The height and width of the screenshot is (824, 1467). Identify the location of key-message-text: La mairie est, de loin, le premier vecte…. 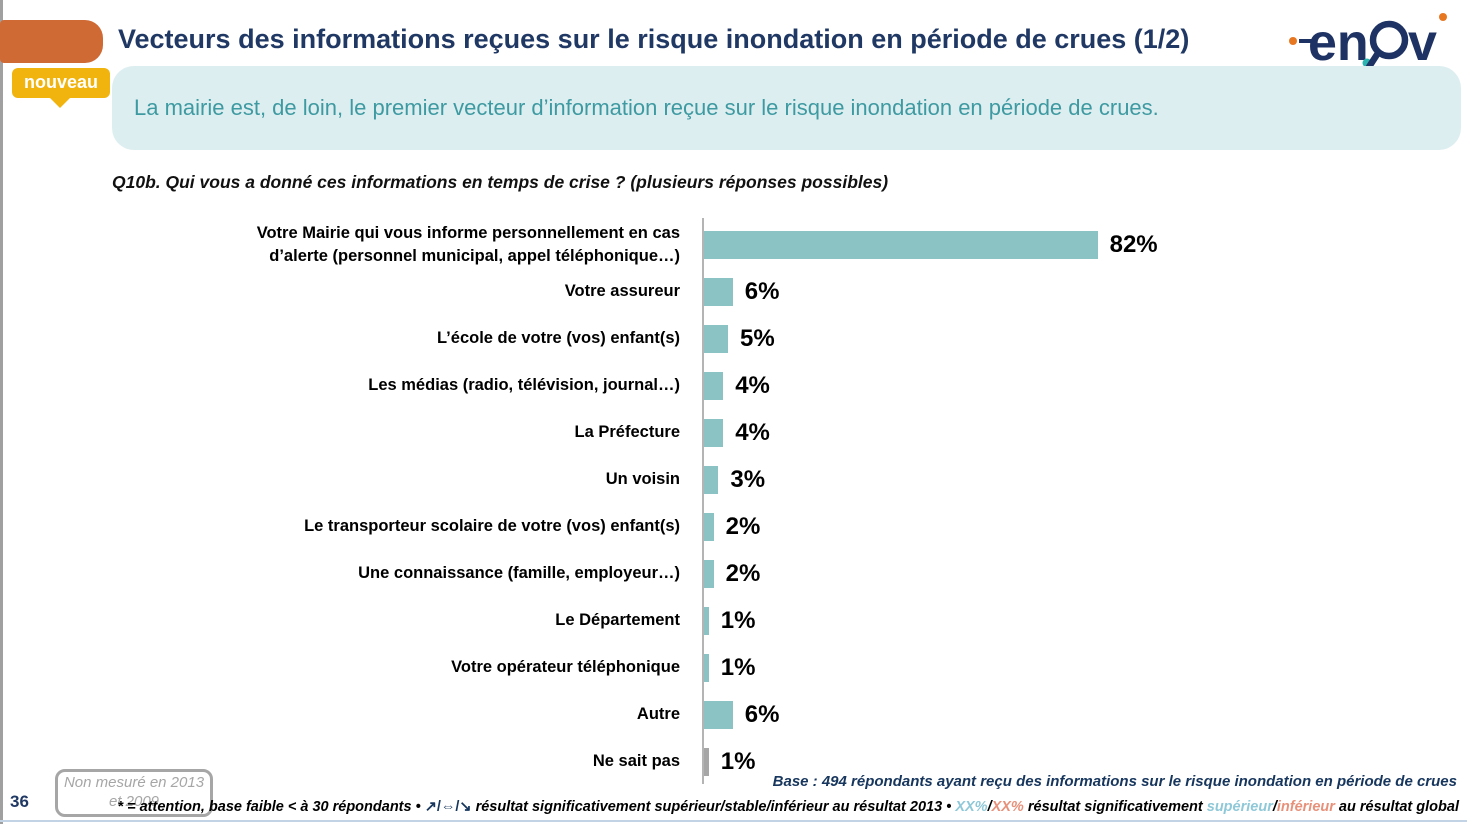
(646, 107).